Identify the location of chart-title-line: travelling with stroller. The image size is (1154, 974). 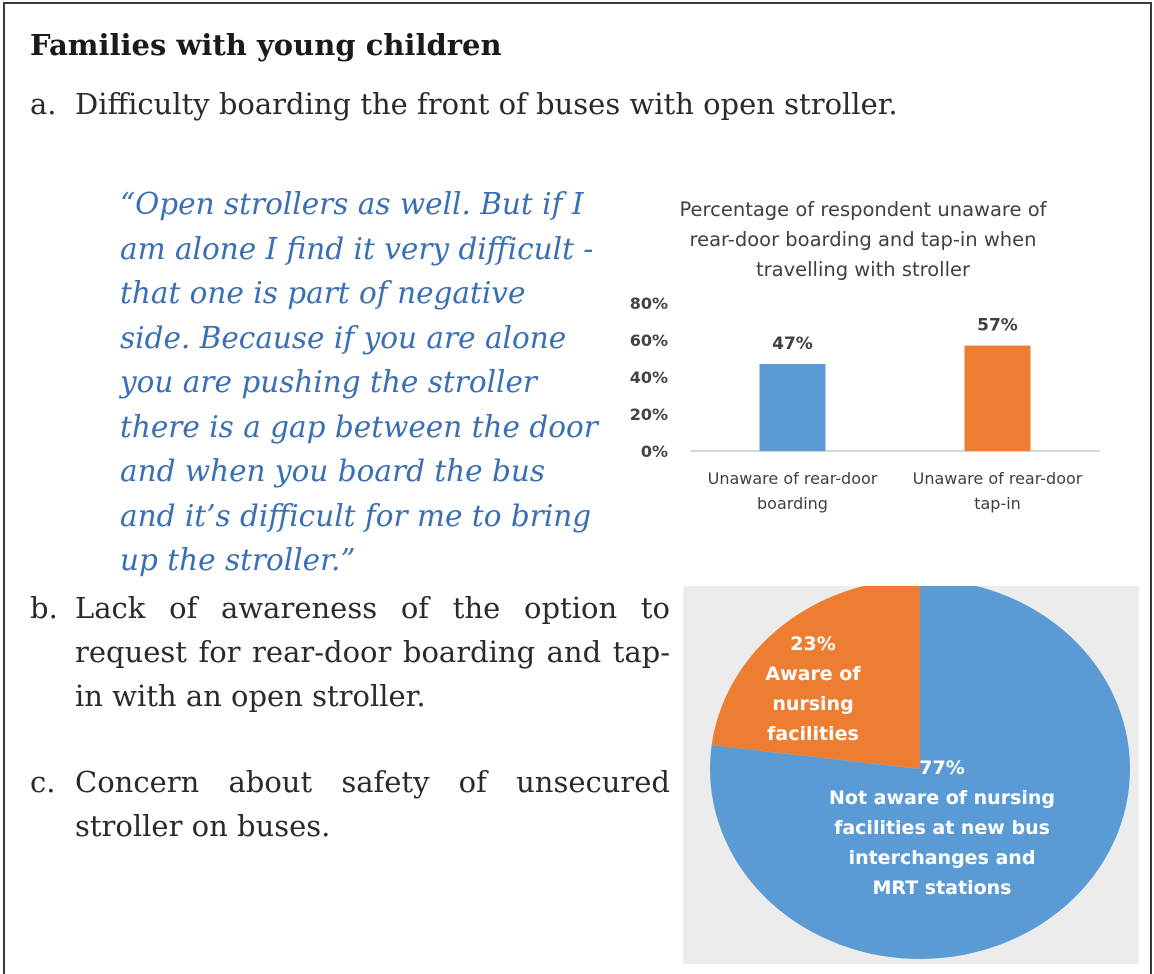
(863, 269).